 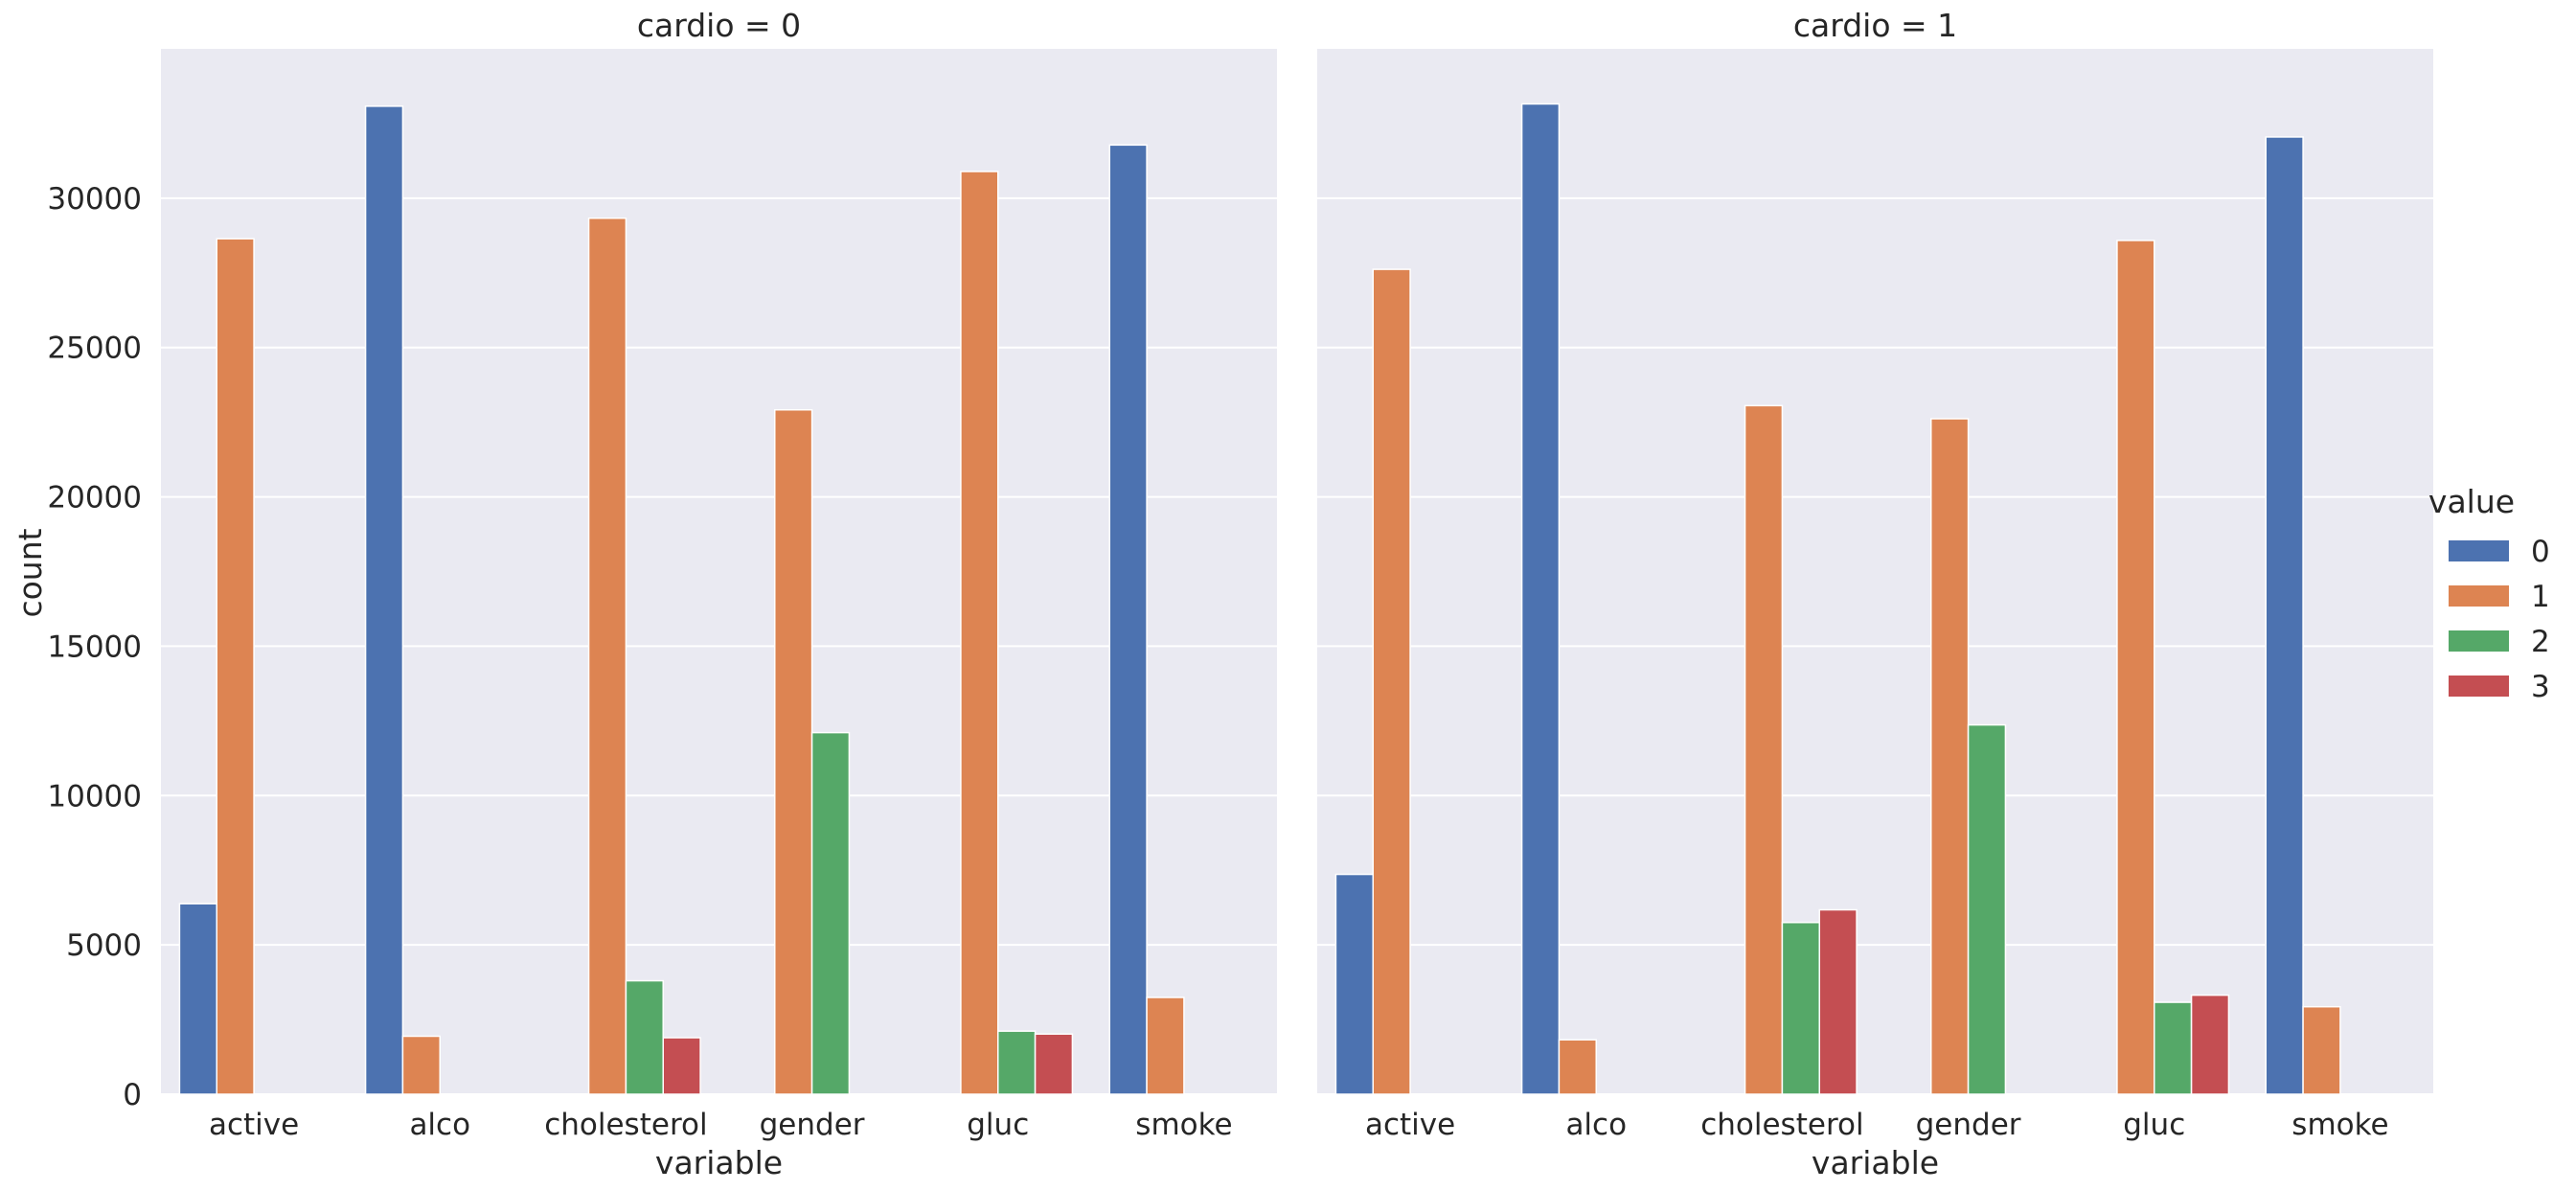 I want to click on y-tick-label: 10000, so click(x=94, y=796).